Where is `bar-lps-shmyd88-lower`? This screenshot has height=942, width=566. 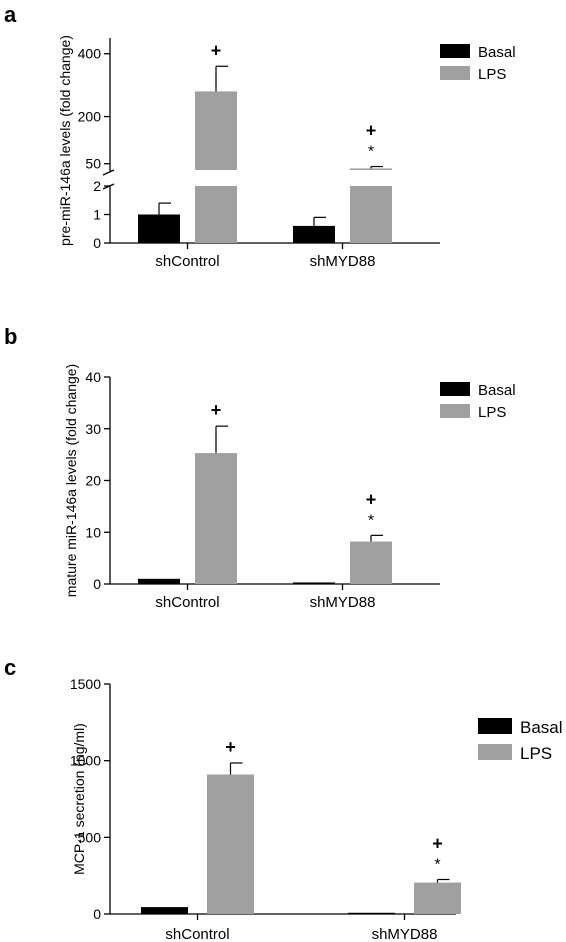 bar-lps-shmyd88-lower is located at coordinates (371, 214).